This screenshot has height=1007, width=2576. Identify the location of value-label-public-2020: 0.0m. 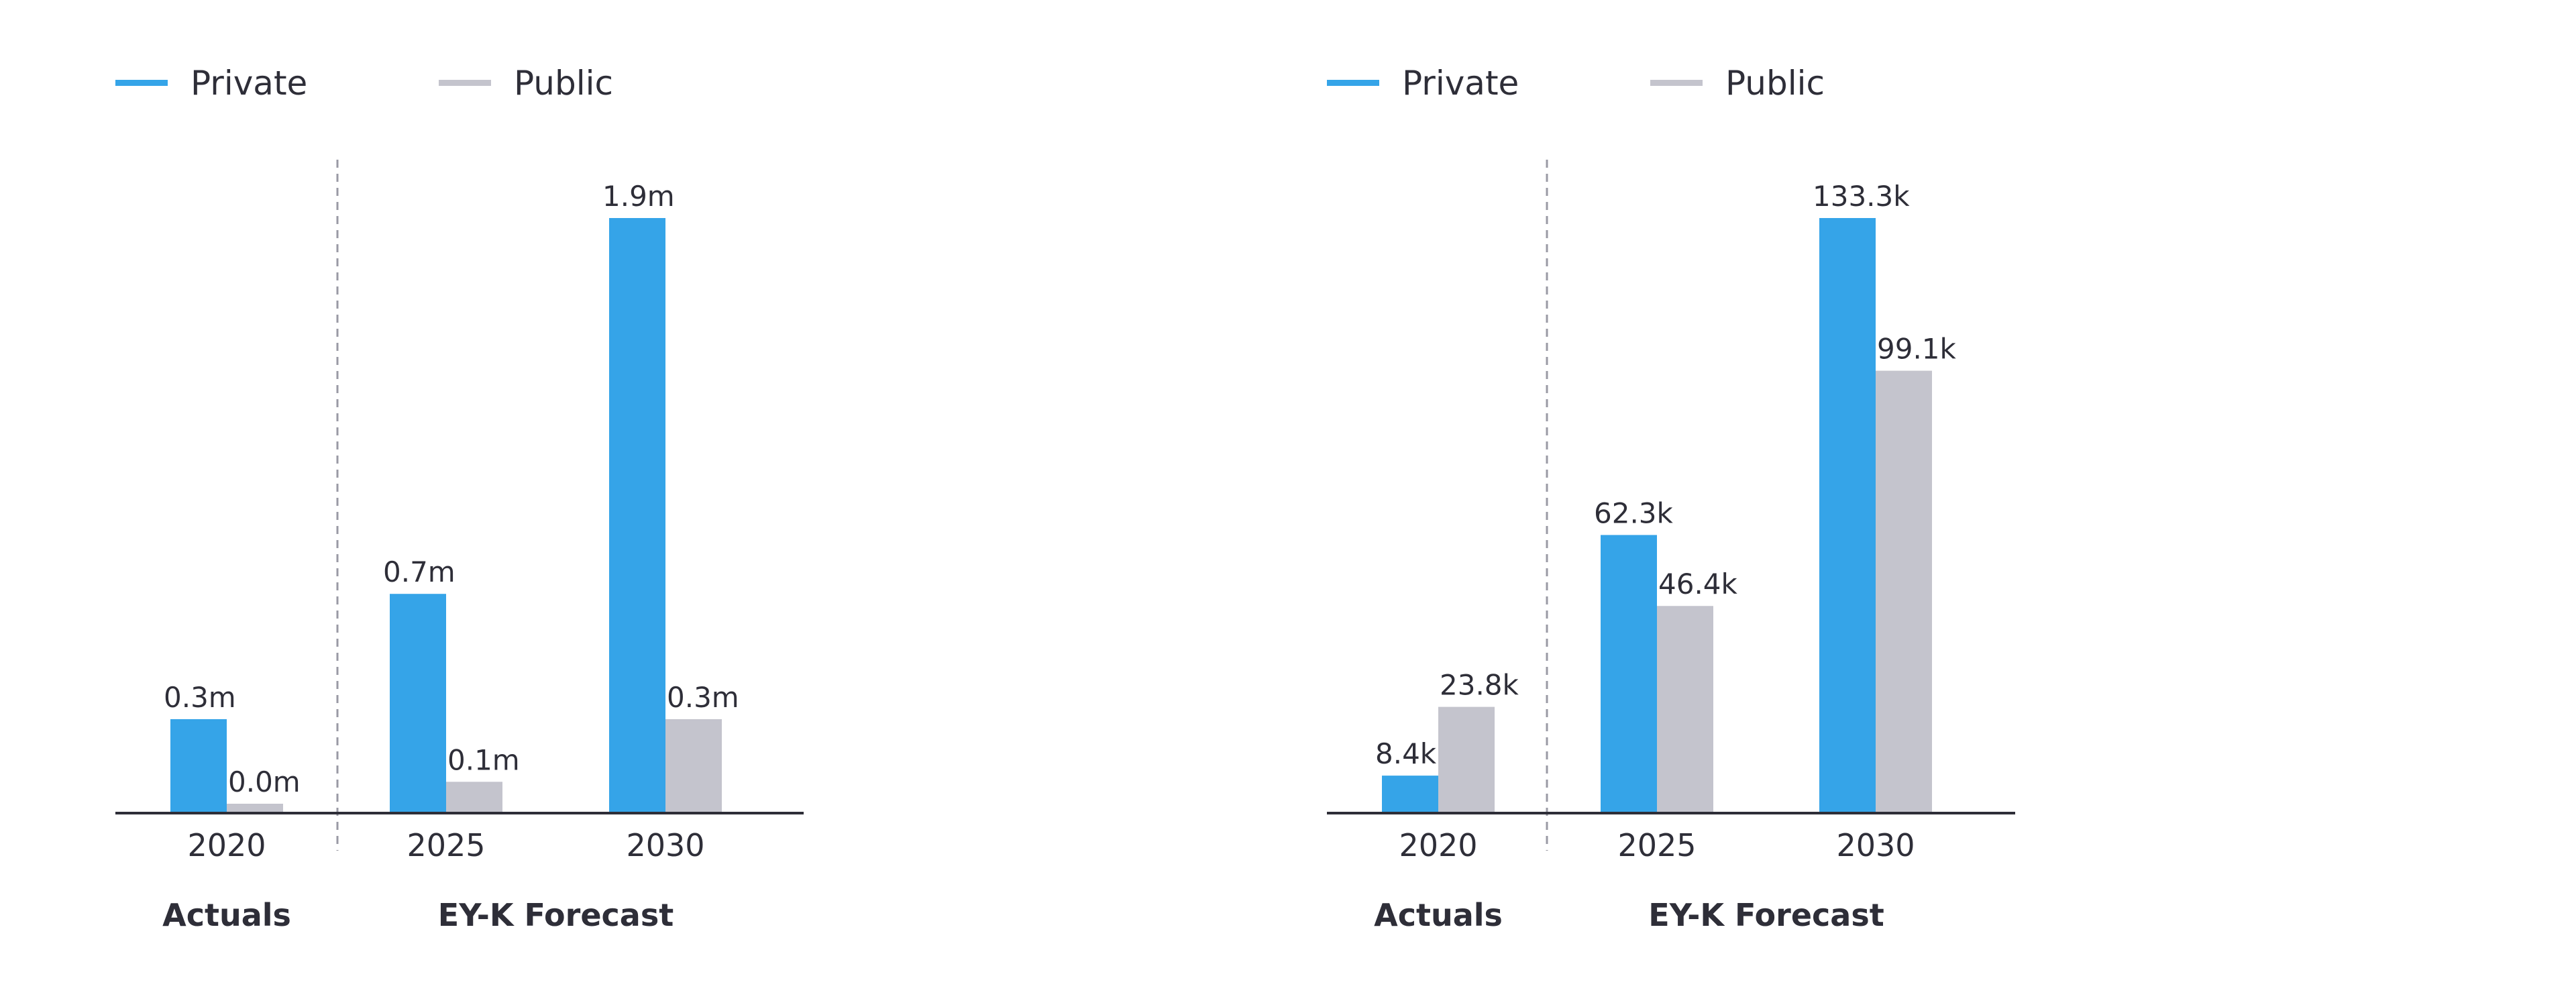
(264, 781).